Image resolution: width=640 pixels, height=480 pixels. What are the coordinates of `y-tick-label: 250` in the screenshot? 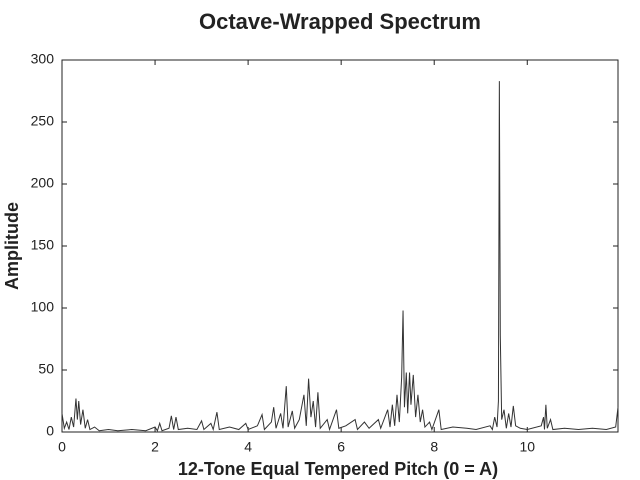 It's located at (43, 121).